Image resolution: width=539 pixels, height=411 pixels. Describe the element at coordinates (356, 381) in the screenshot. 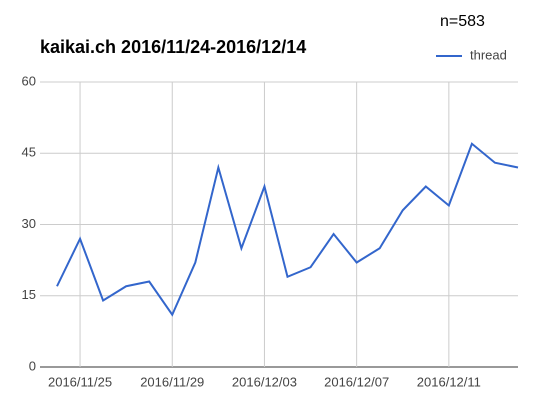

I see `x-tick-label: 2016/12/07` at that location.